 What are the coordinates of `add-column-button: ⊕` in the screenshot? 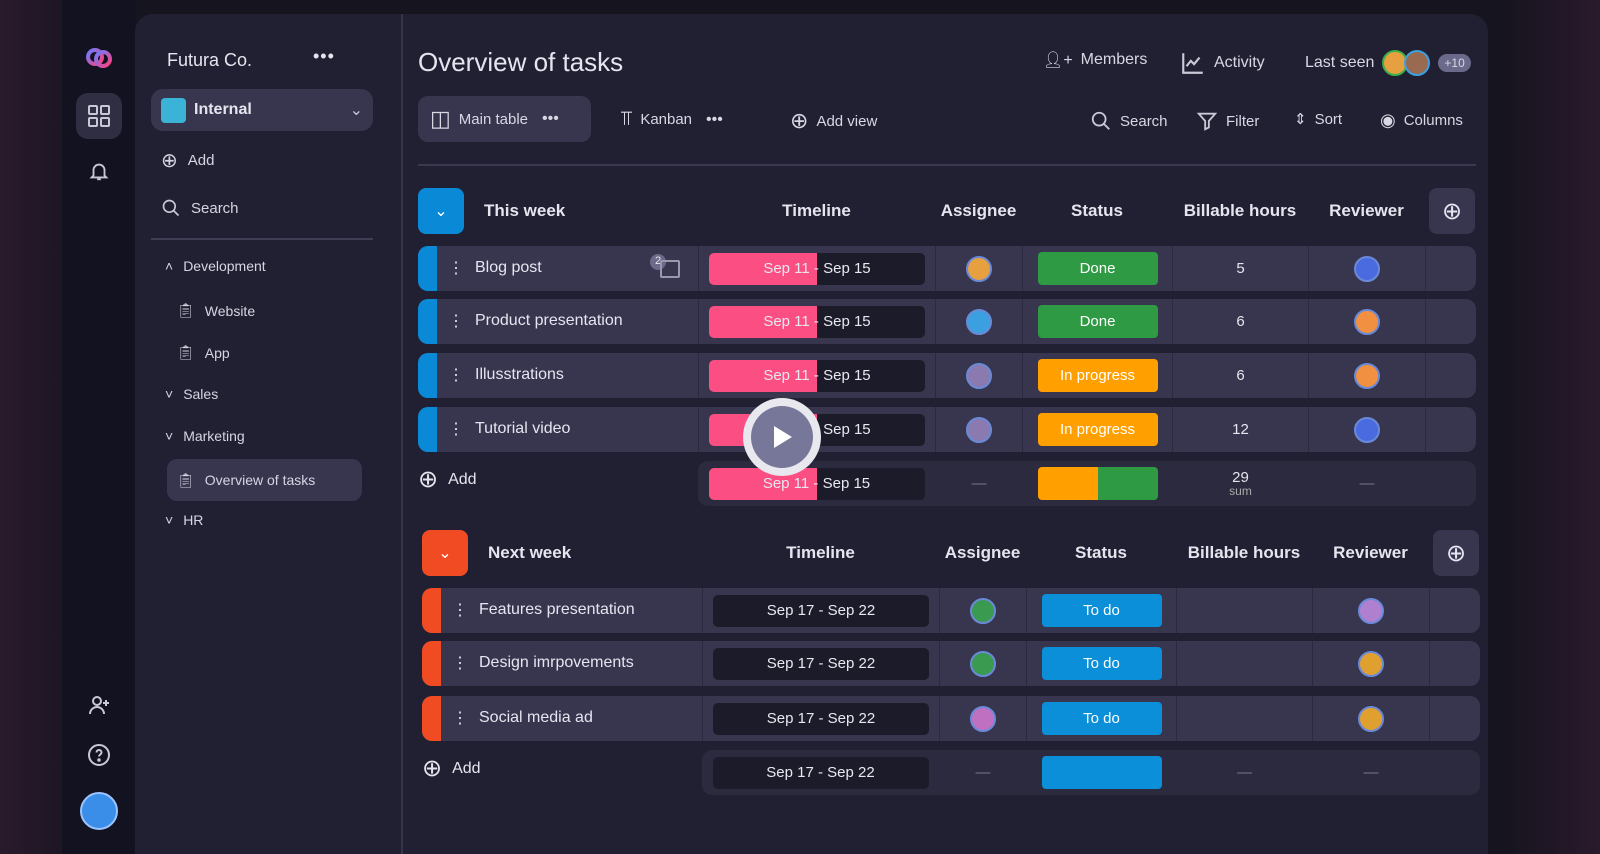 It's located at (1452, 211).